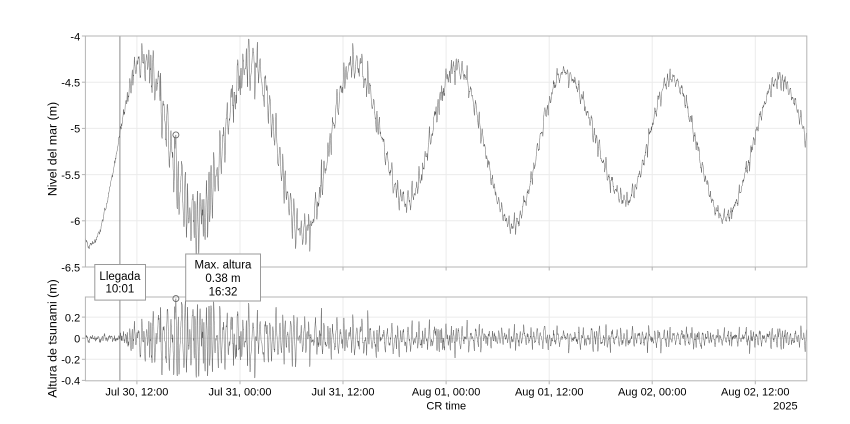 The height and width of the screenshot is (424, 850). What do you see at coordinates (70, 268) in the screenshot?
I see `svg-text: -6.5` at bounding box center [70, 268].